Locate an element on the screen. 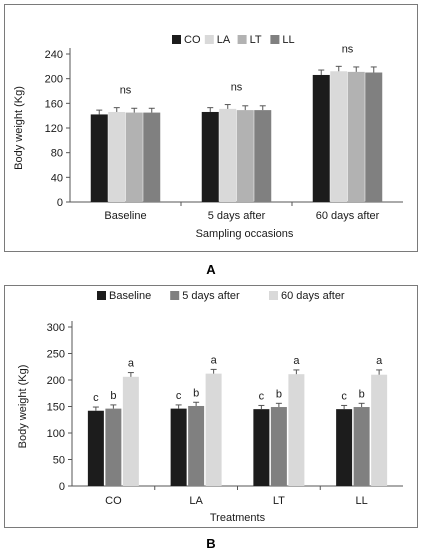 This screenshot has width=422, height=551. x-tick-label: Baseline is located at coordinates (125, 216).